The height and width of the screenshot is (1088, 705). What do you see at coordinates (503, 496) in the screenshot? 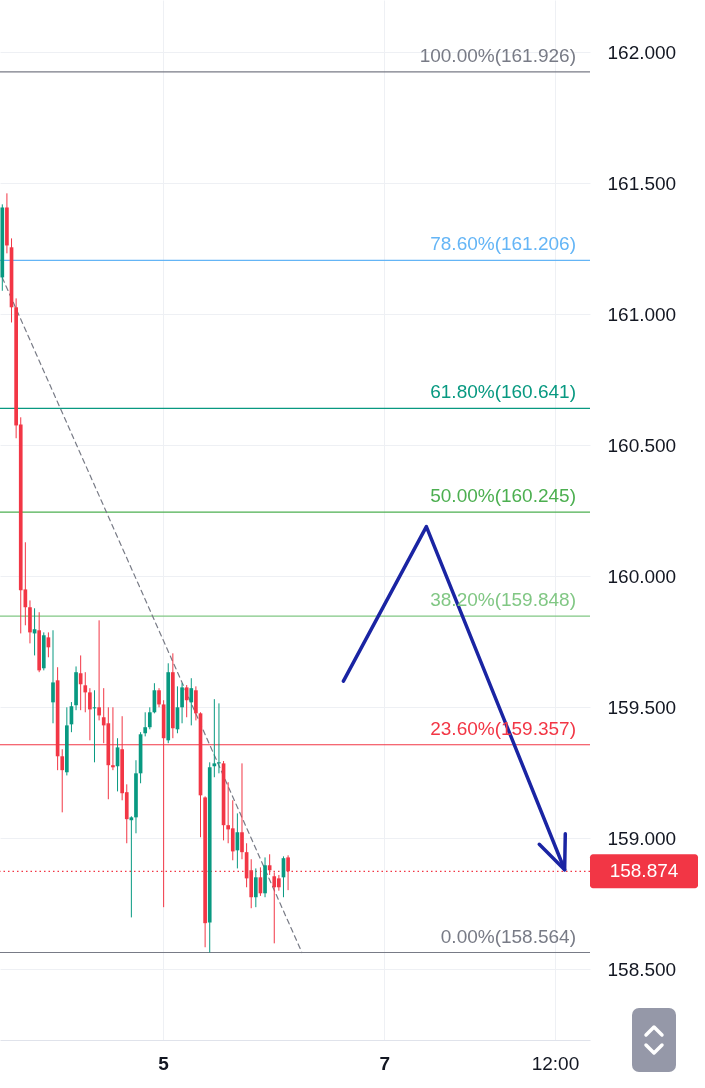
I see `ref-line-label: 50.00%(160.245)` at bounding box center [503, 496].